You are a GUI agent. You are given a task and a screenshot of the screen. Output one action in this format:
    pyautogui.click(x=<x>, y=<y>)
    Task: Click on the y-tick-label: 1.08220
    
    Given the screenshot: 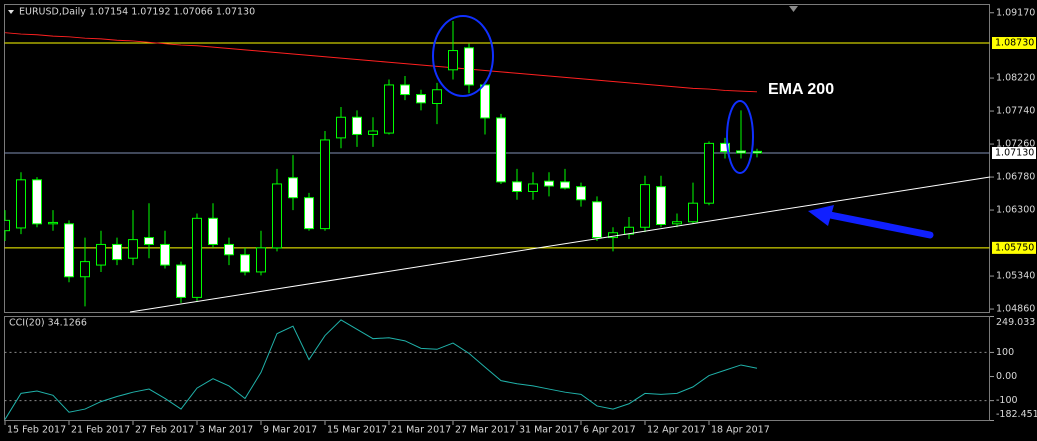 What is the action you would take?
    pyautogui.click(x=1015, y=78)
    